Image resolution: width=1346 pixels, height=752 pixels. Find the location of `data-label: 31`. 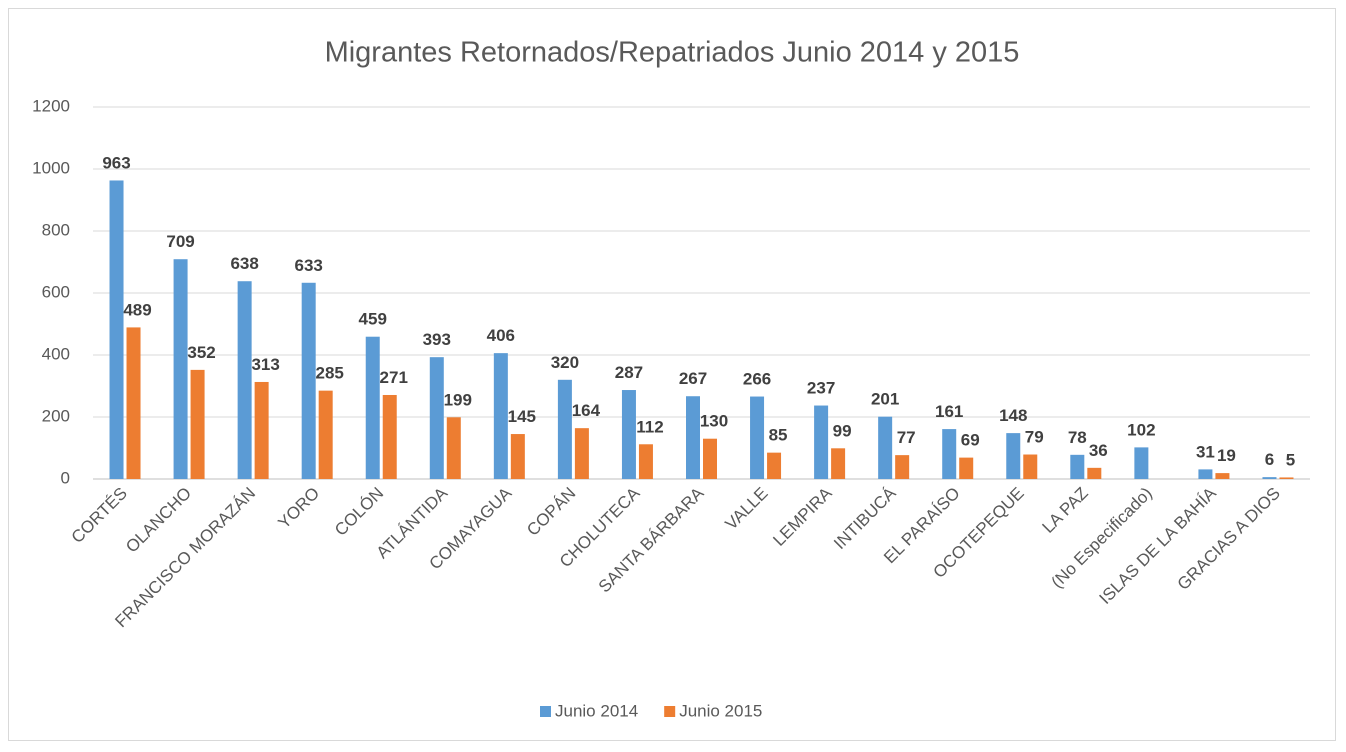

data-label: 31 is located at coordinates (1205, 451).